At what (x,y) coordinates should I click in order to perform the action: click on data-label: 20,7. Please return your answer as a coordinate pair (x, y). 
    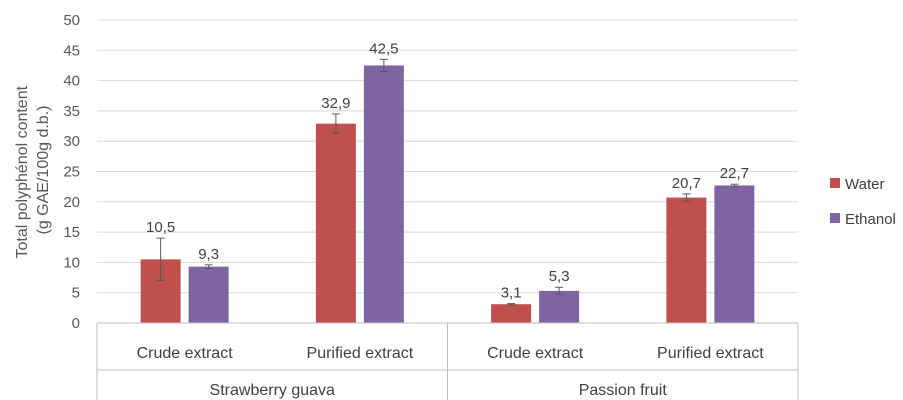
    Looking at the image, I should click on (686, 183).